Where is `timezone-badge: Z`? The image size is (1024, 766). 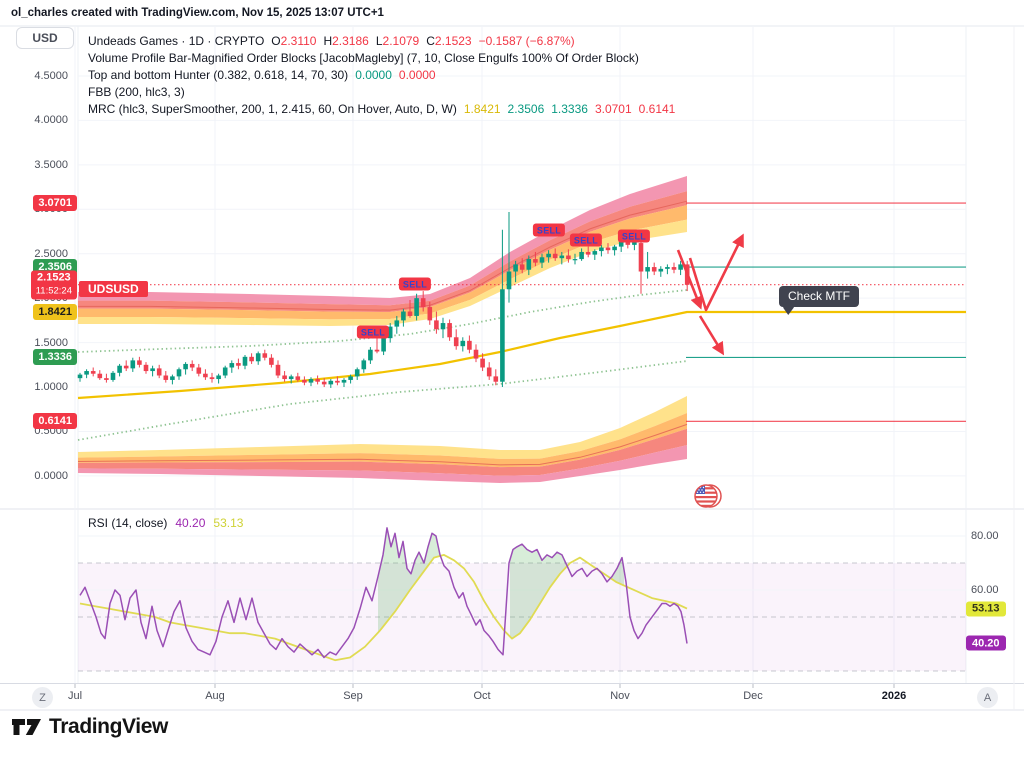
timezone-badge: Z is located at coordinates (42, 697).